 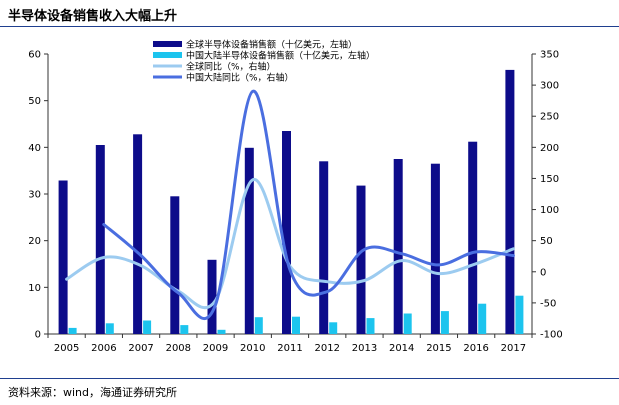 I want to click on point-china-yoy-2007, so click(x=141, y=255).